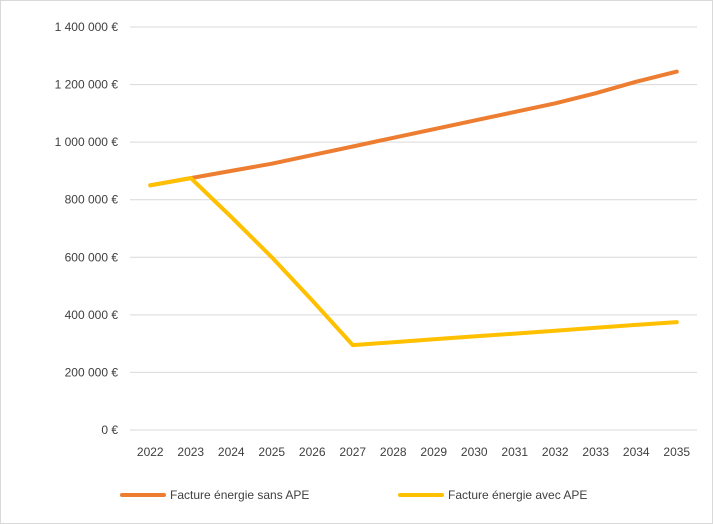 The height and width of the screenshot is (524, 713). Describe the element at coordinates (636, 452) in the screenshot. I see `x-tick-label: 2034` at that location.